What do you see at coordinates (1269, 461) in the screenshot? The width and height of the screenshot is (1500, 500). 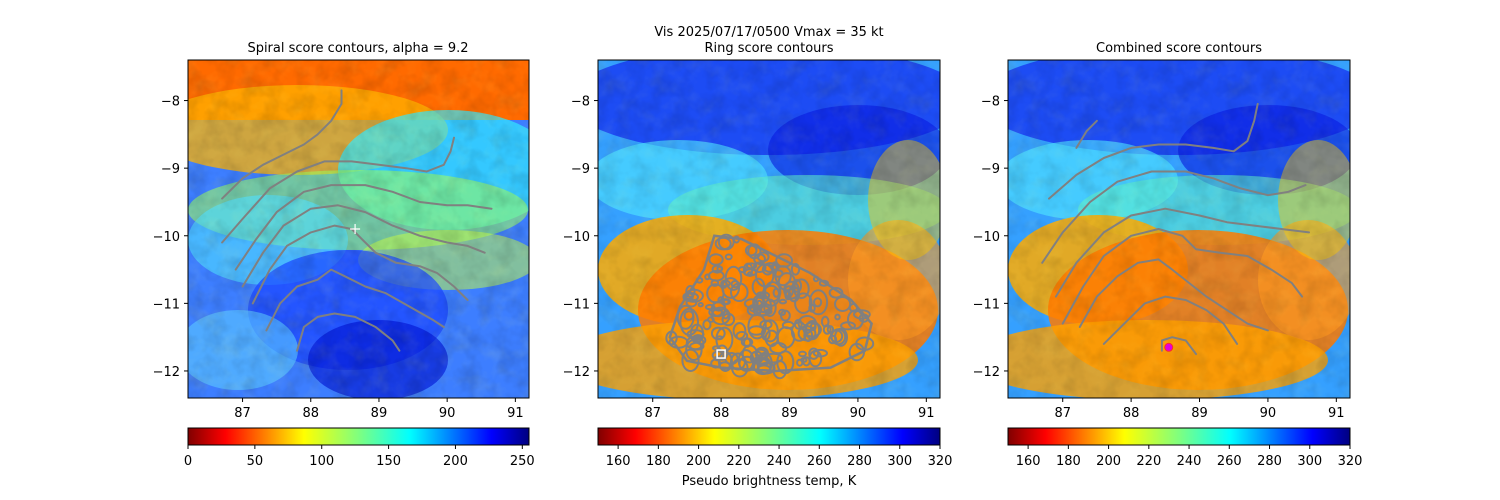 I see `colorbar-tick-label: 280` at bounding box center [1269, 461].